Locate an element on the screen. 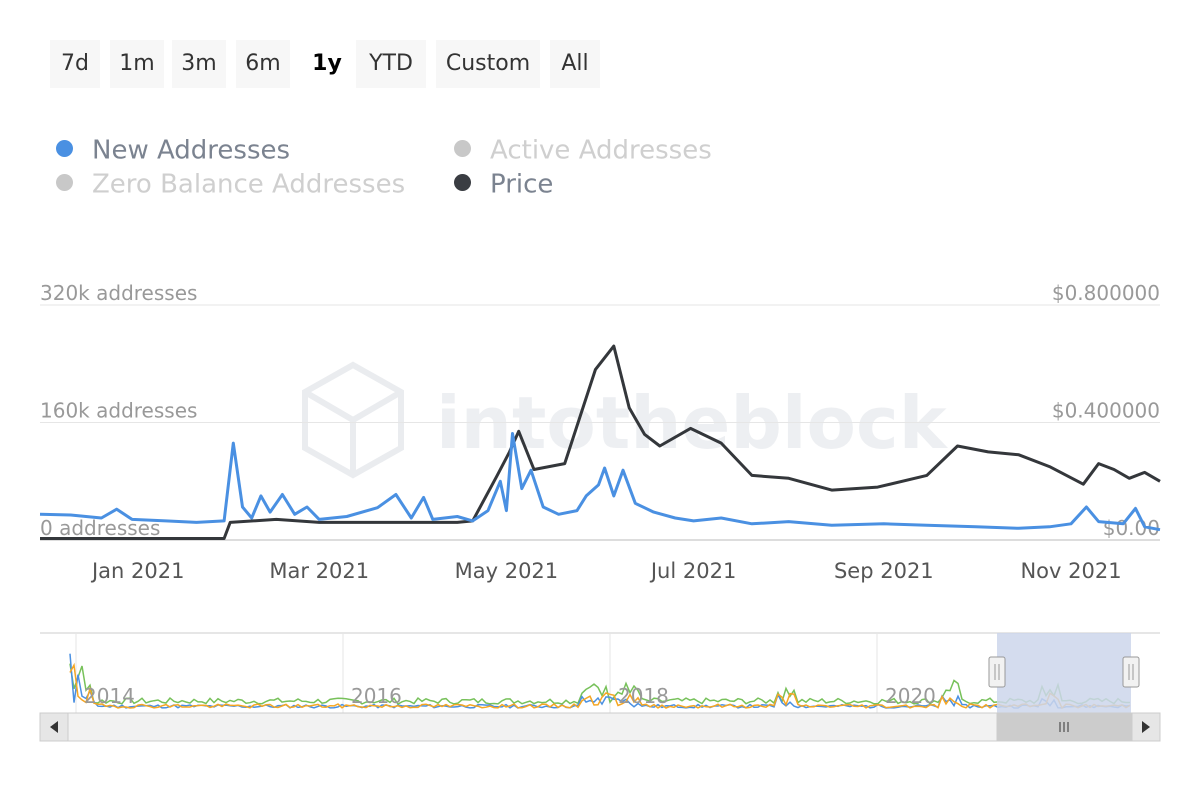  legend-item-active-addresses: Active Addresses is located at coordinates (583, 150).